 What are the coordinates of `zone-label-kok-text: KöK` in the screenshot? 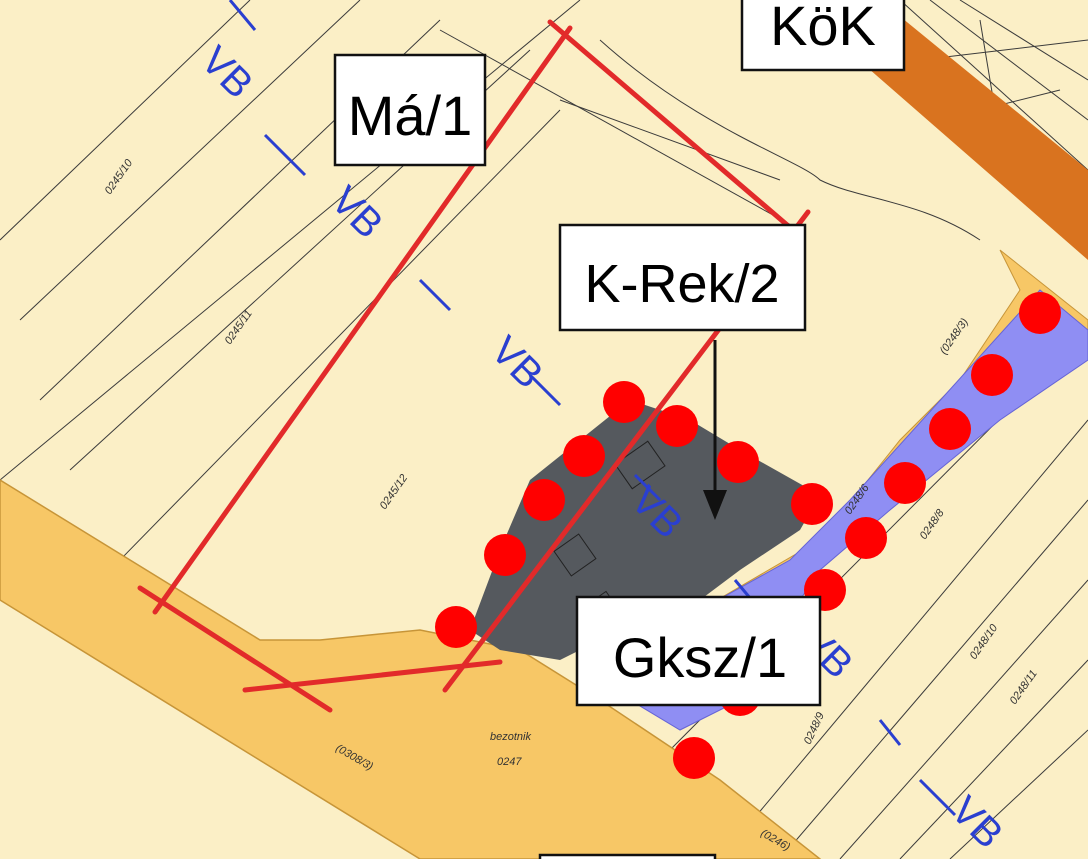 It's located at (823, 28).